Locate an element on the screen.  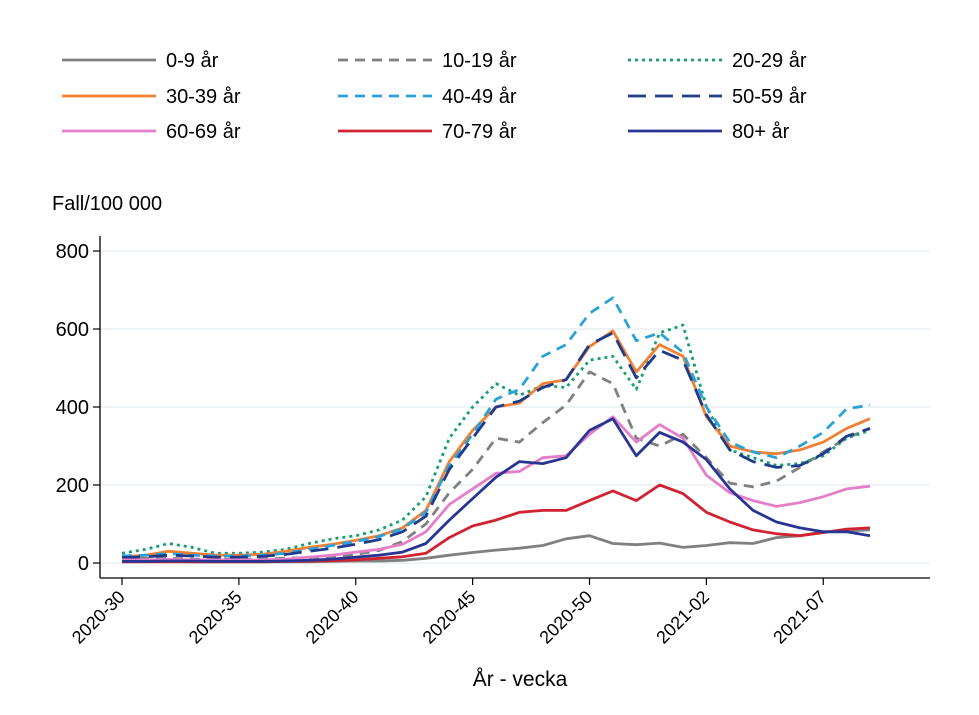
legend-label: 60-69 år is located at coordinates (203, 132).